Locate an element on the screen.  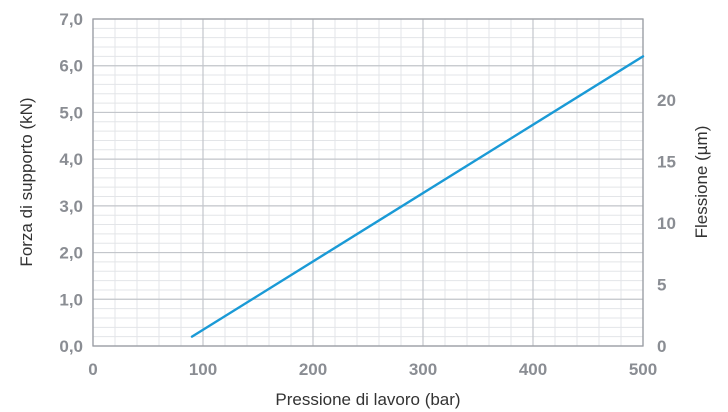
x-tick-label: 500 is located at coordinates (643, 369).